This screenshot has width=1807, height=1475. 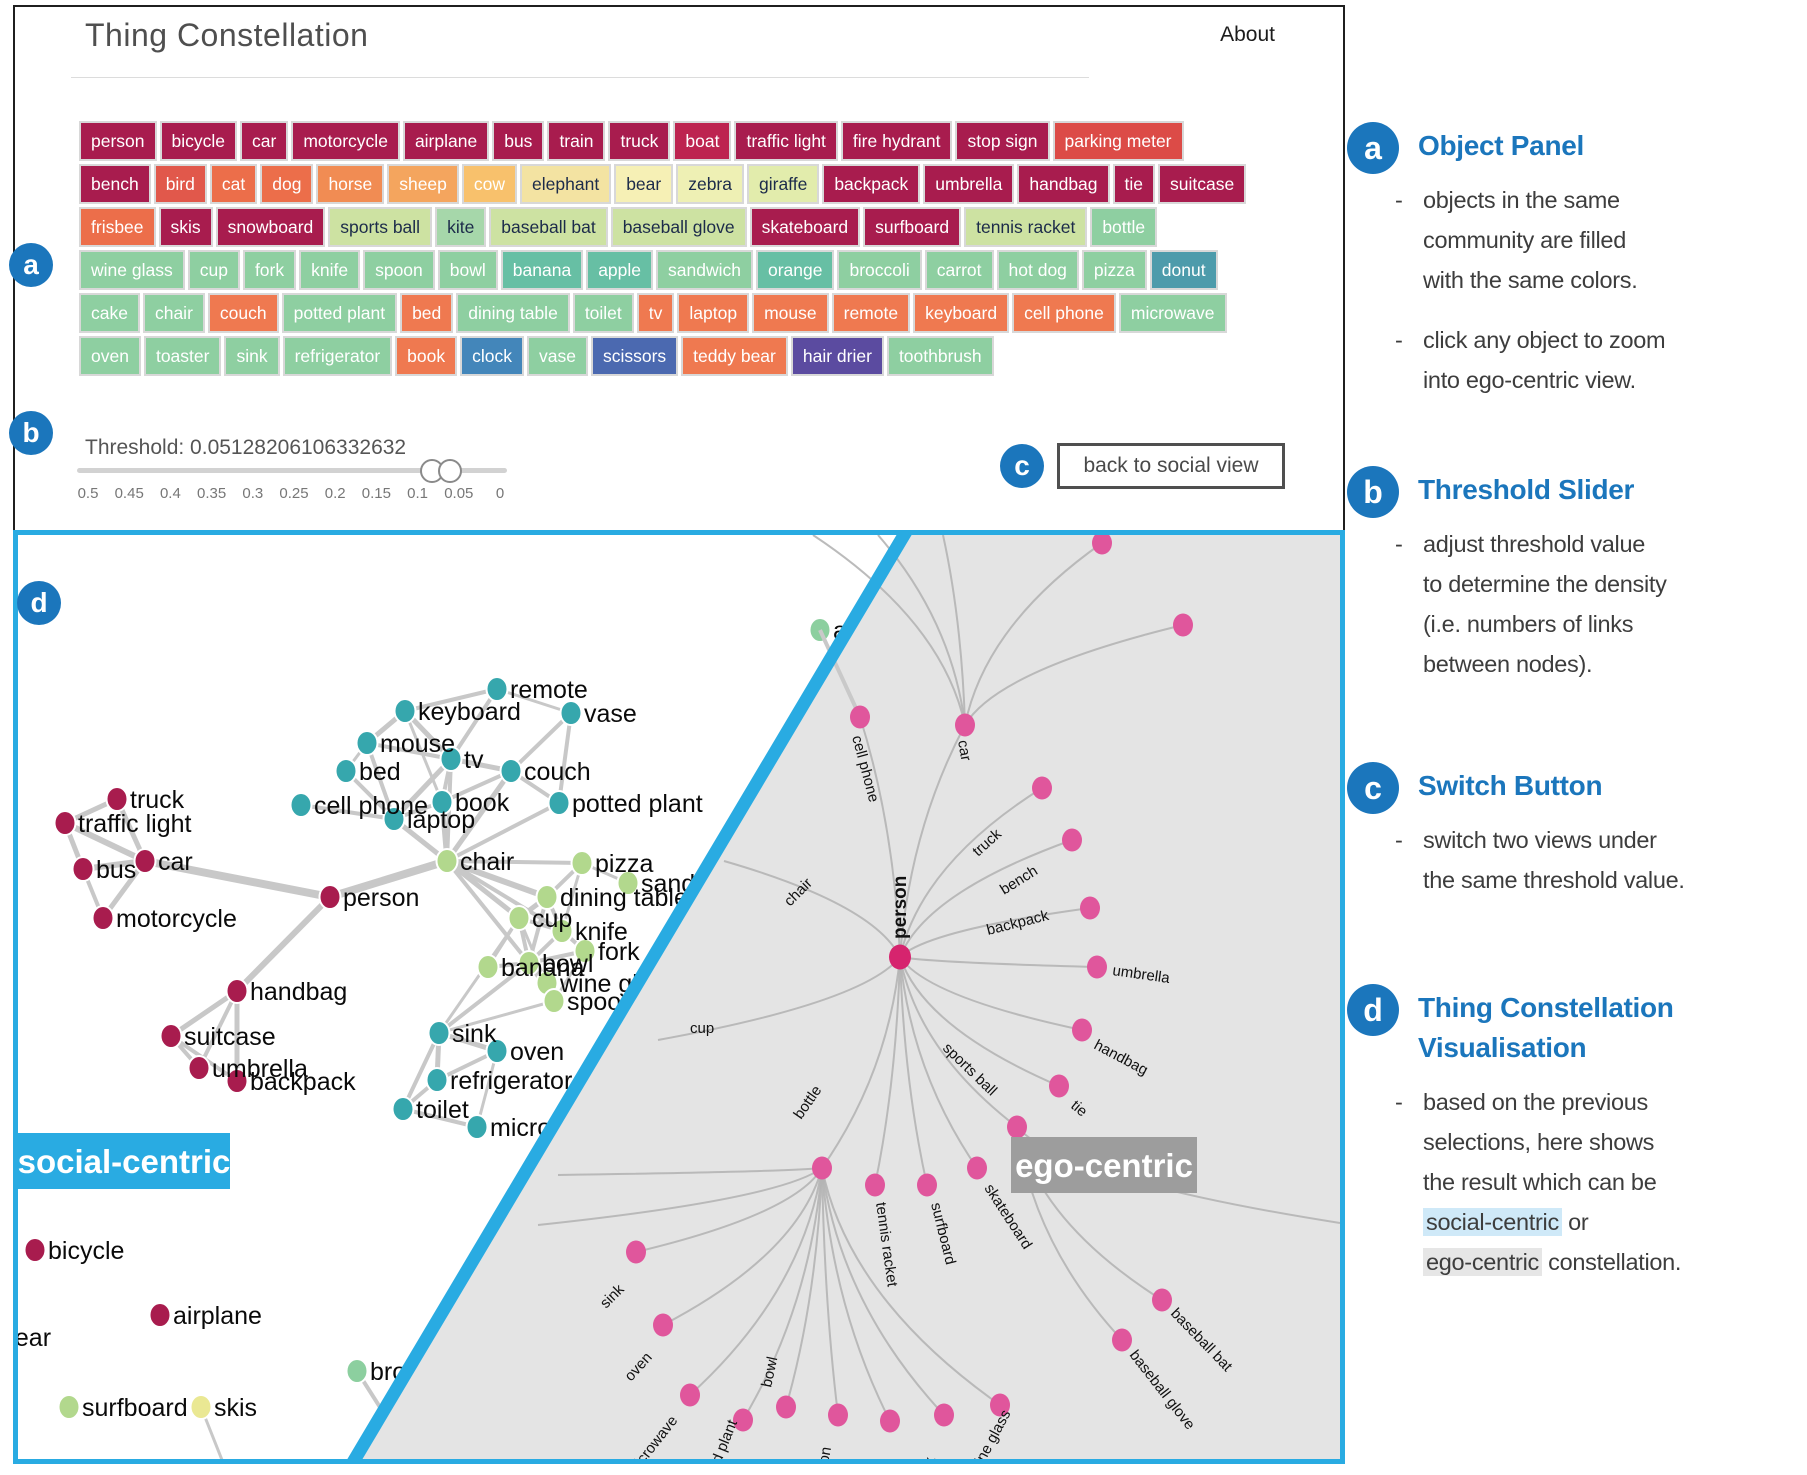 I want to click on object-tag-potted-plant: potted plant, so click(x=339, y=313).